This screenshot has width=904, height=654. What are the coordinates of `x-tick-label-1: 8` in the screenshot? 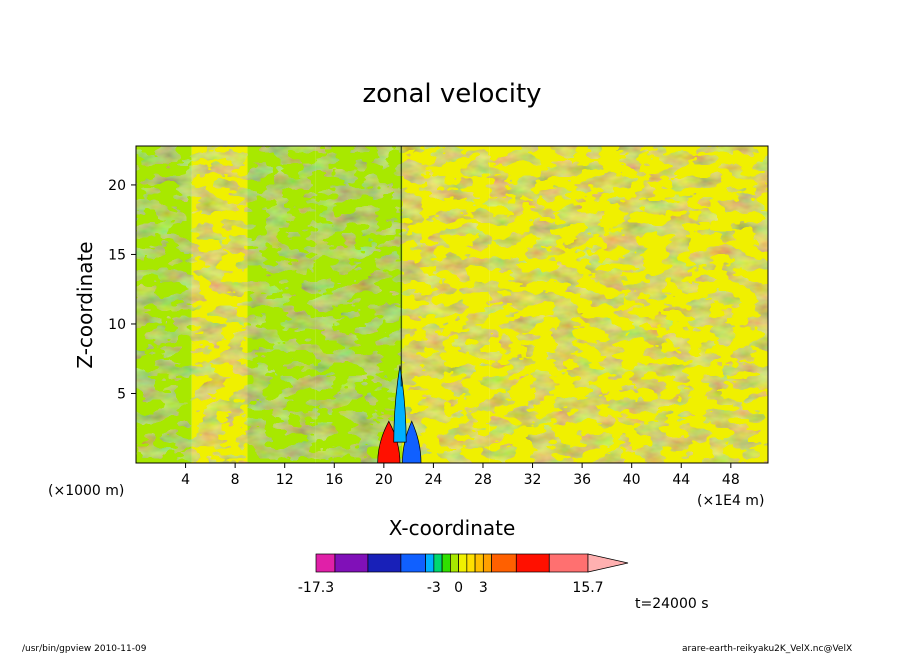 It's located at (235, 480).